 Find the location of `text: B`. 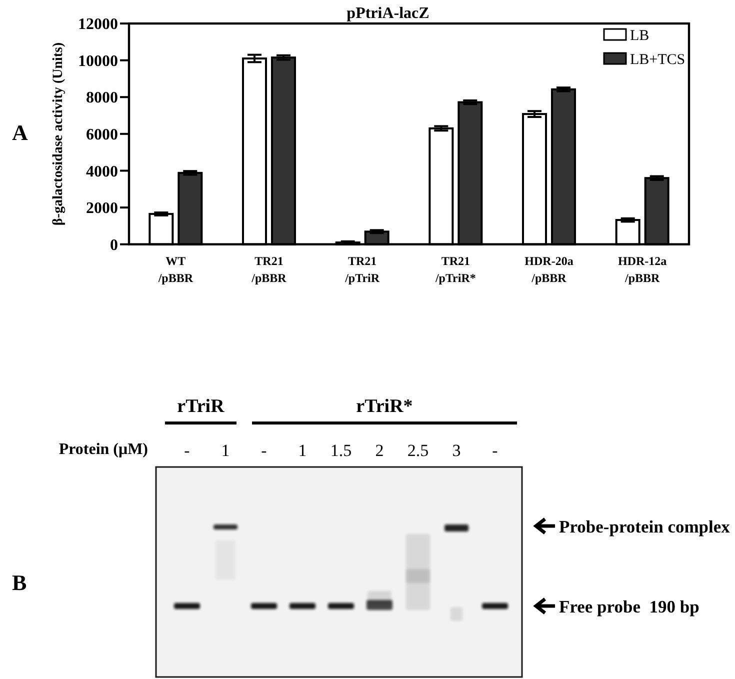

text: B is located at coordinates (19, 582).